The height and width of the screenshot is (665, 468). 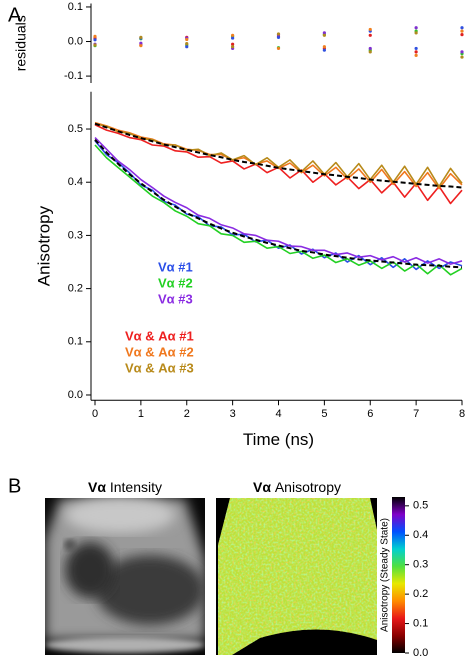 I want to click on x-tick-label: 4, so click(x=278, y=414).